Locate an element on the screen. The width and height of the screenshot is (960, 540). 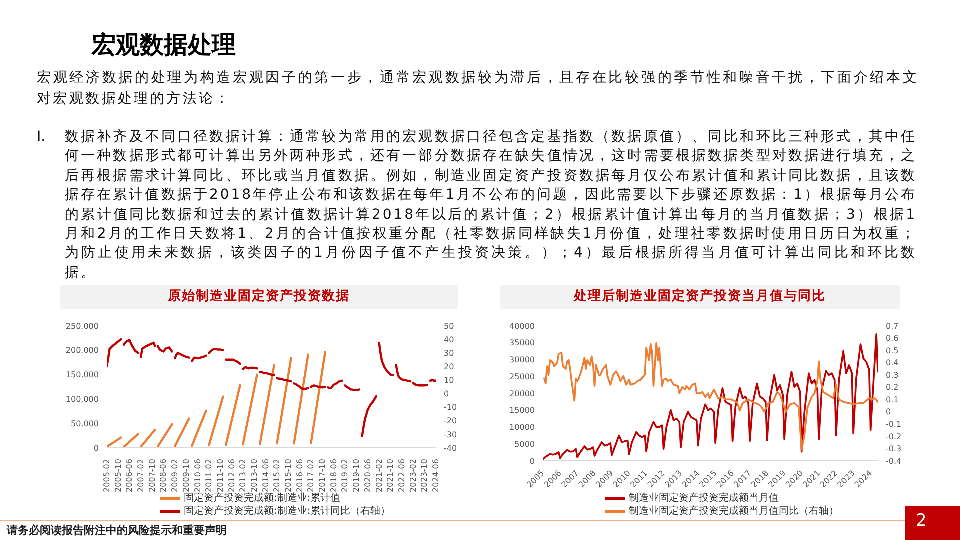
y2-tick-label: 0.7 is located at coordinates (892, 326).